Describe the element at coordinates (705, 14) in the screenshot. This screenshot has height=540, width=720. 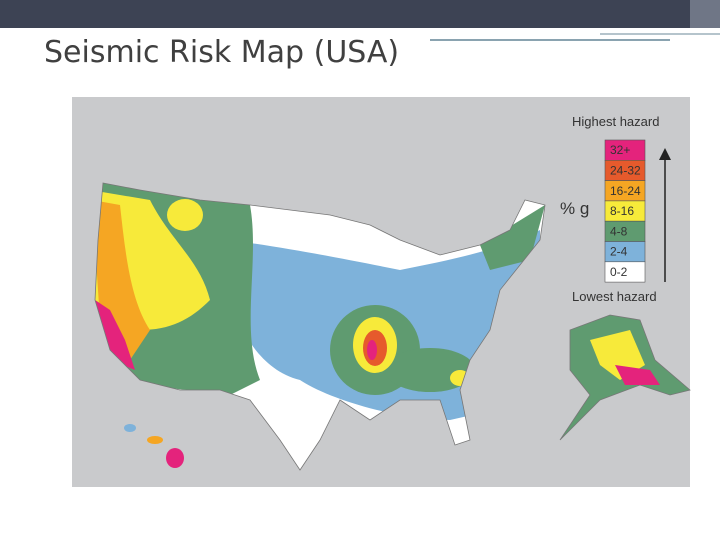
I see `header-accent` at that location.